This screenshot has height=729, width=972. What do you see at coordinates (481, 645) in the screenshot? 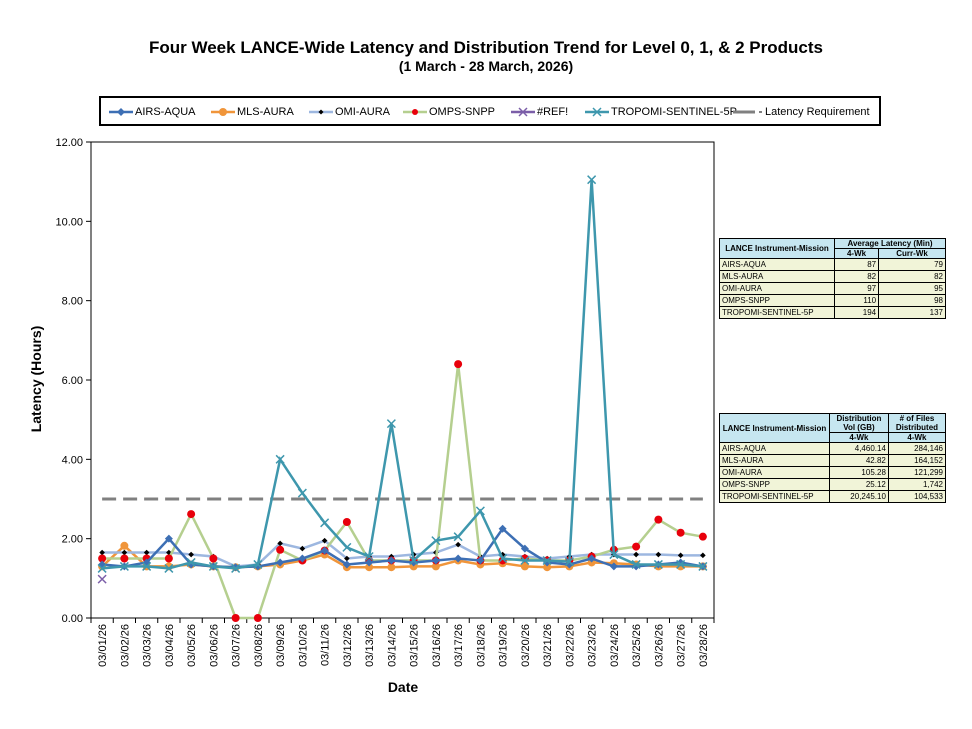
I see `x-tick-label: 03/18/26` at bounding box center [481, 645].